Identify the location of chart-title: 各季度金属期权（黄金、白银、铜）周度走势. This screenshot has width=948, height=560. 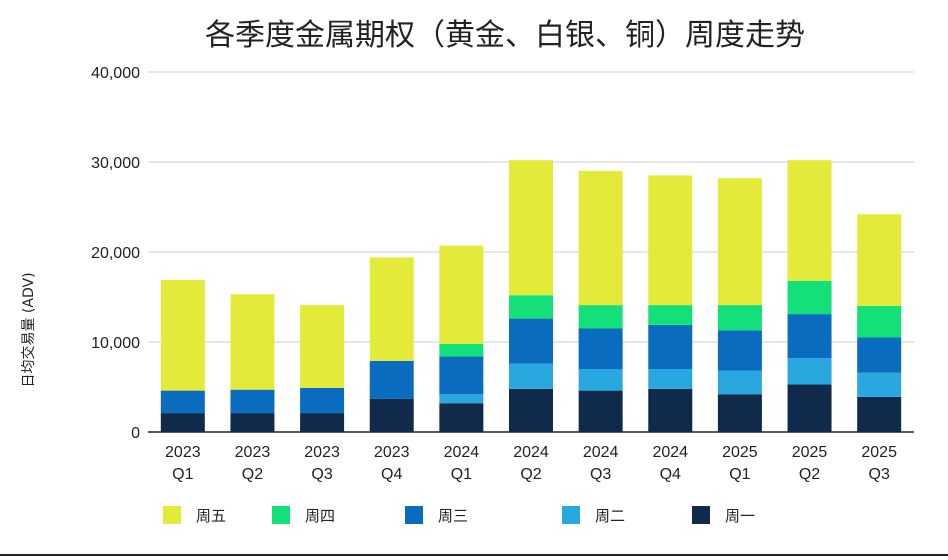
(505, 35).